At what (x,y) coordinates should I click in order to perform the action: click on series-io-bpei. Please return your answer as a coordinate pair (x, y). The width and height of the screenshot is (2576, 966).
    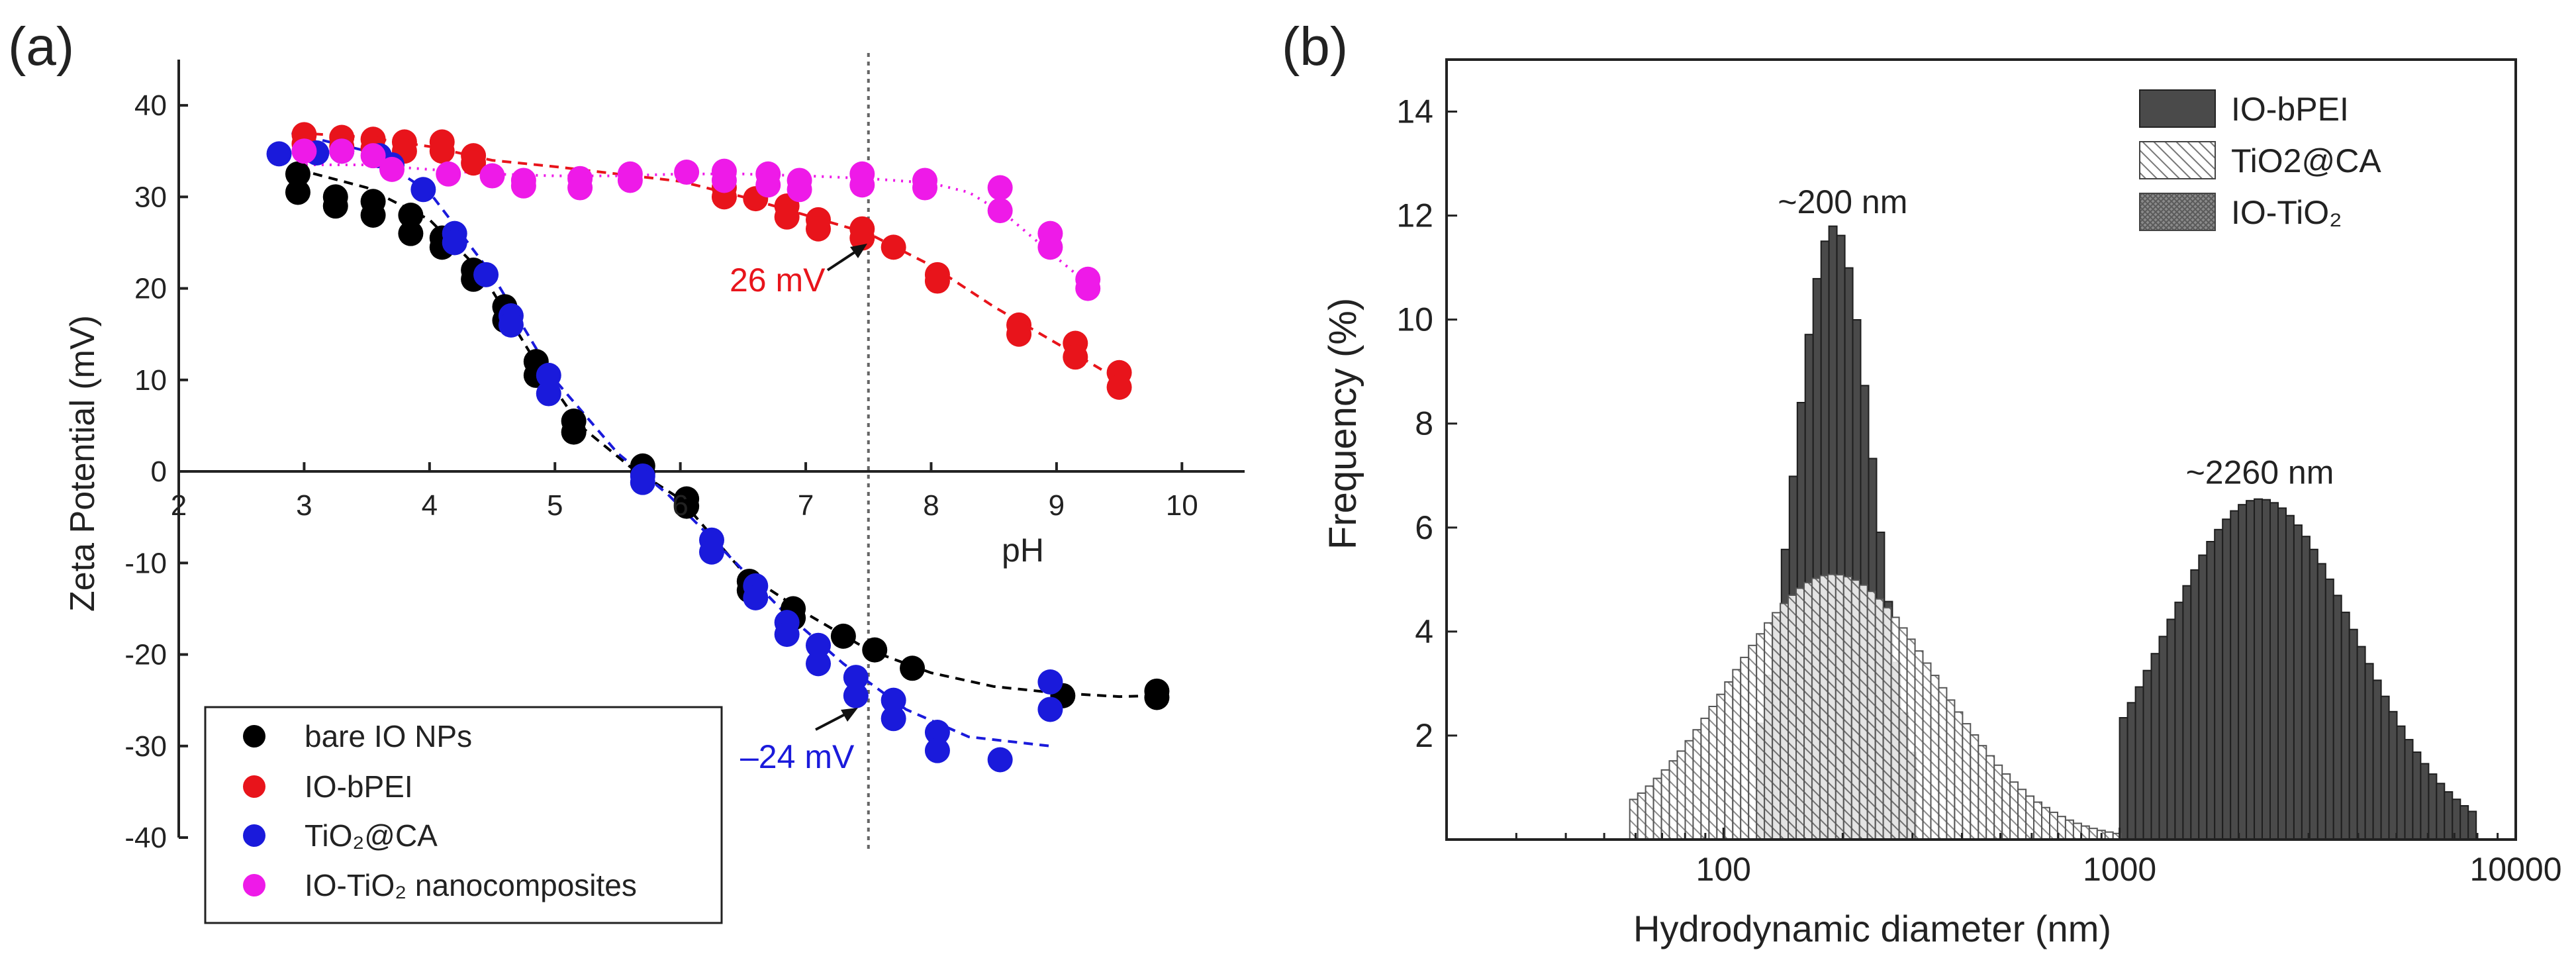
    Looking at the image, I should click on (711, 261).